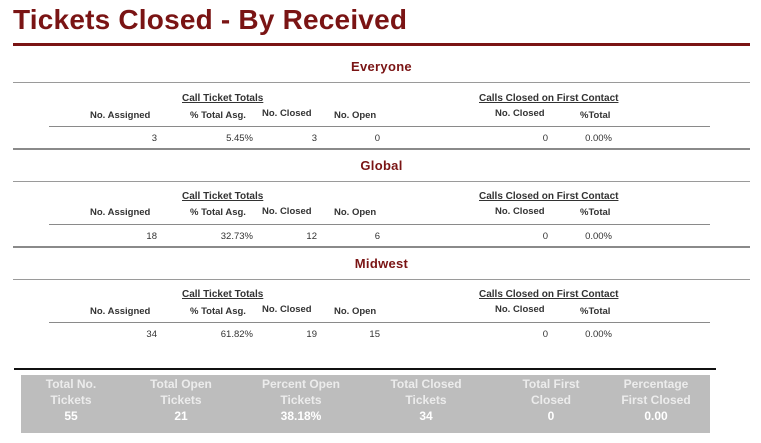 Image resolution: width=761 pixels, height=443 pixels. What do you see at coordinates (301, 384) in the screenshot?
I see `total-label-line1: Percent Open` at bounding box center [301, 384].